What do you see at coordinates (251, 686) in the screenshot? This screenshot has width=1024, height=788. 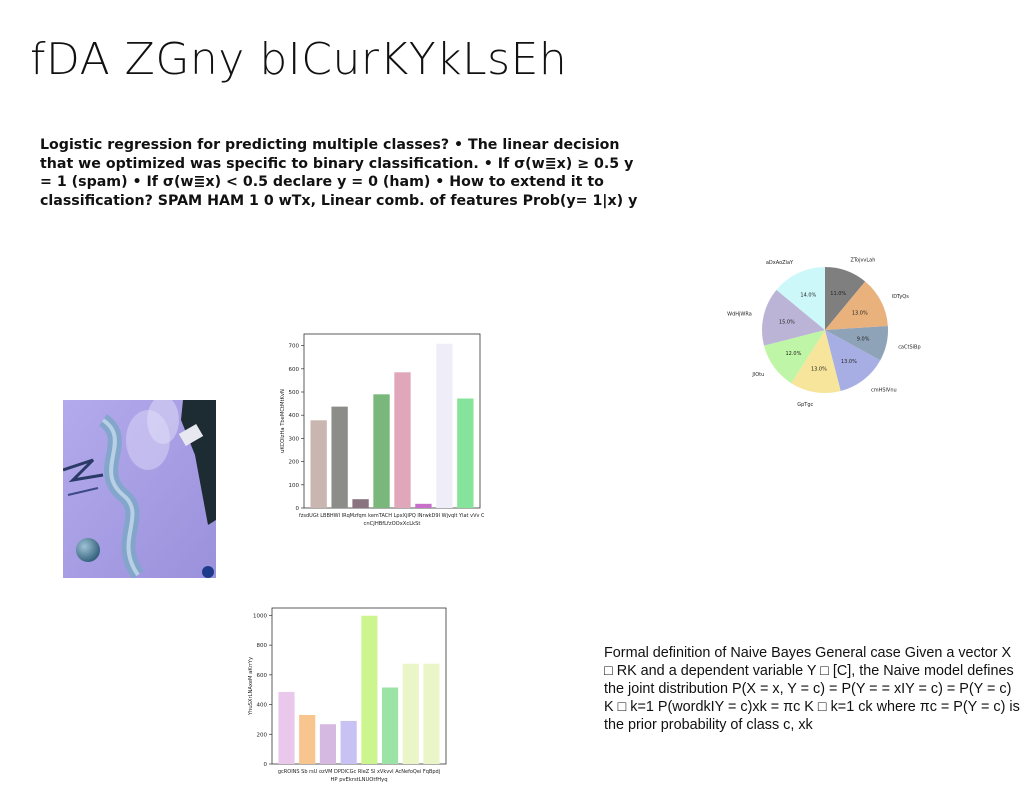 I see `y-axis-label: YhuSXrLNAxeM aKrrYy` at bounding box center [251, 686].